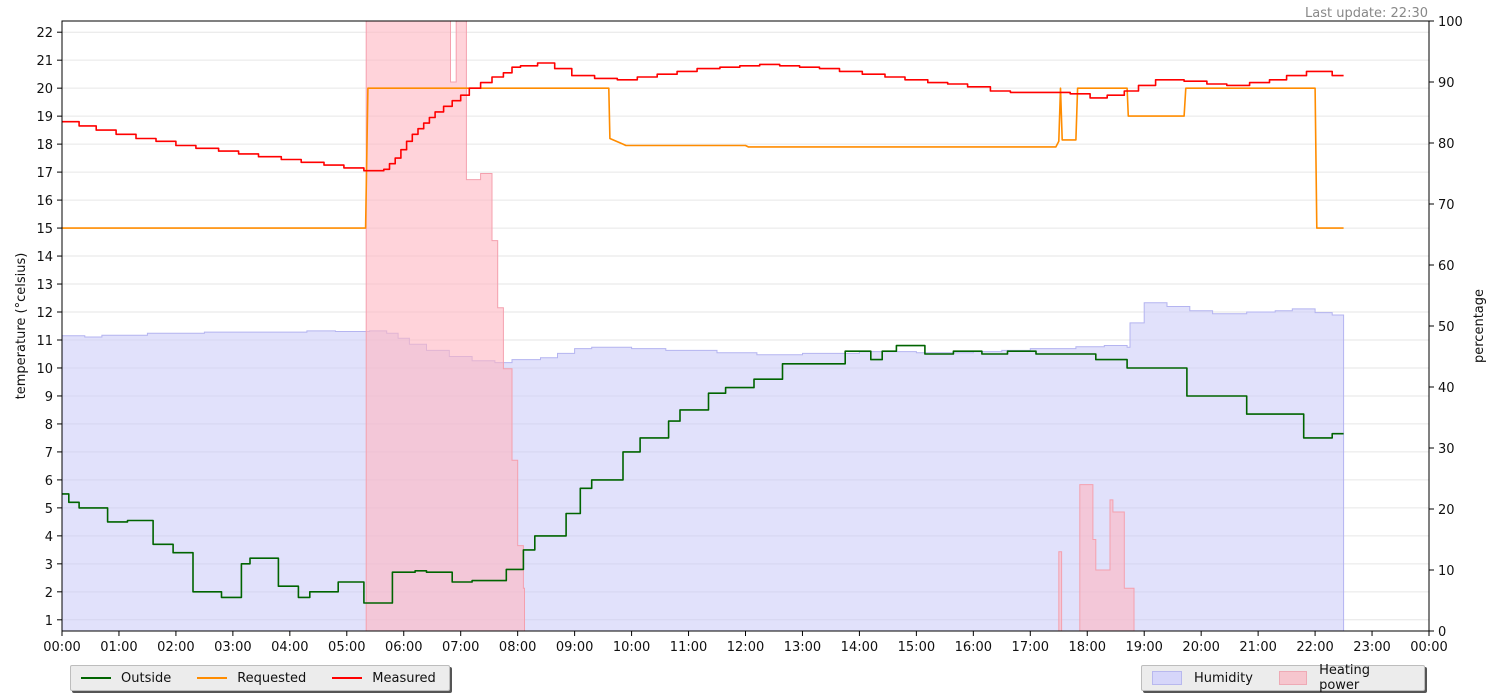 This screenshot has height=700, width=1500. I want to click on legend-label-outside: Outside, so click(146, 678).